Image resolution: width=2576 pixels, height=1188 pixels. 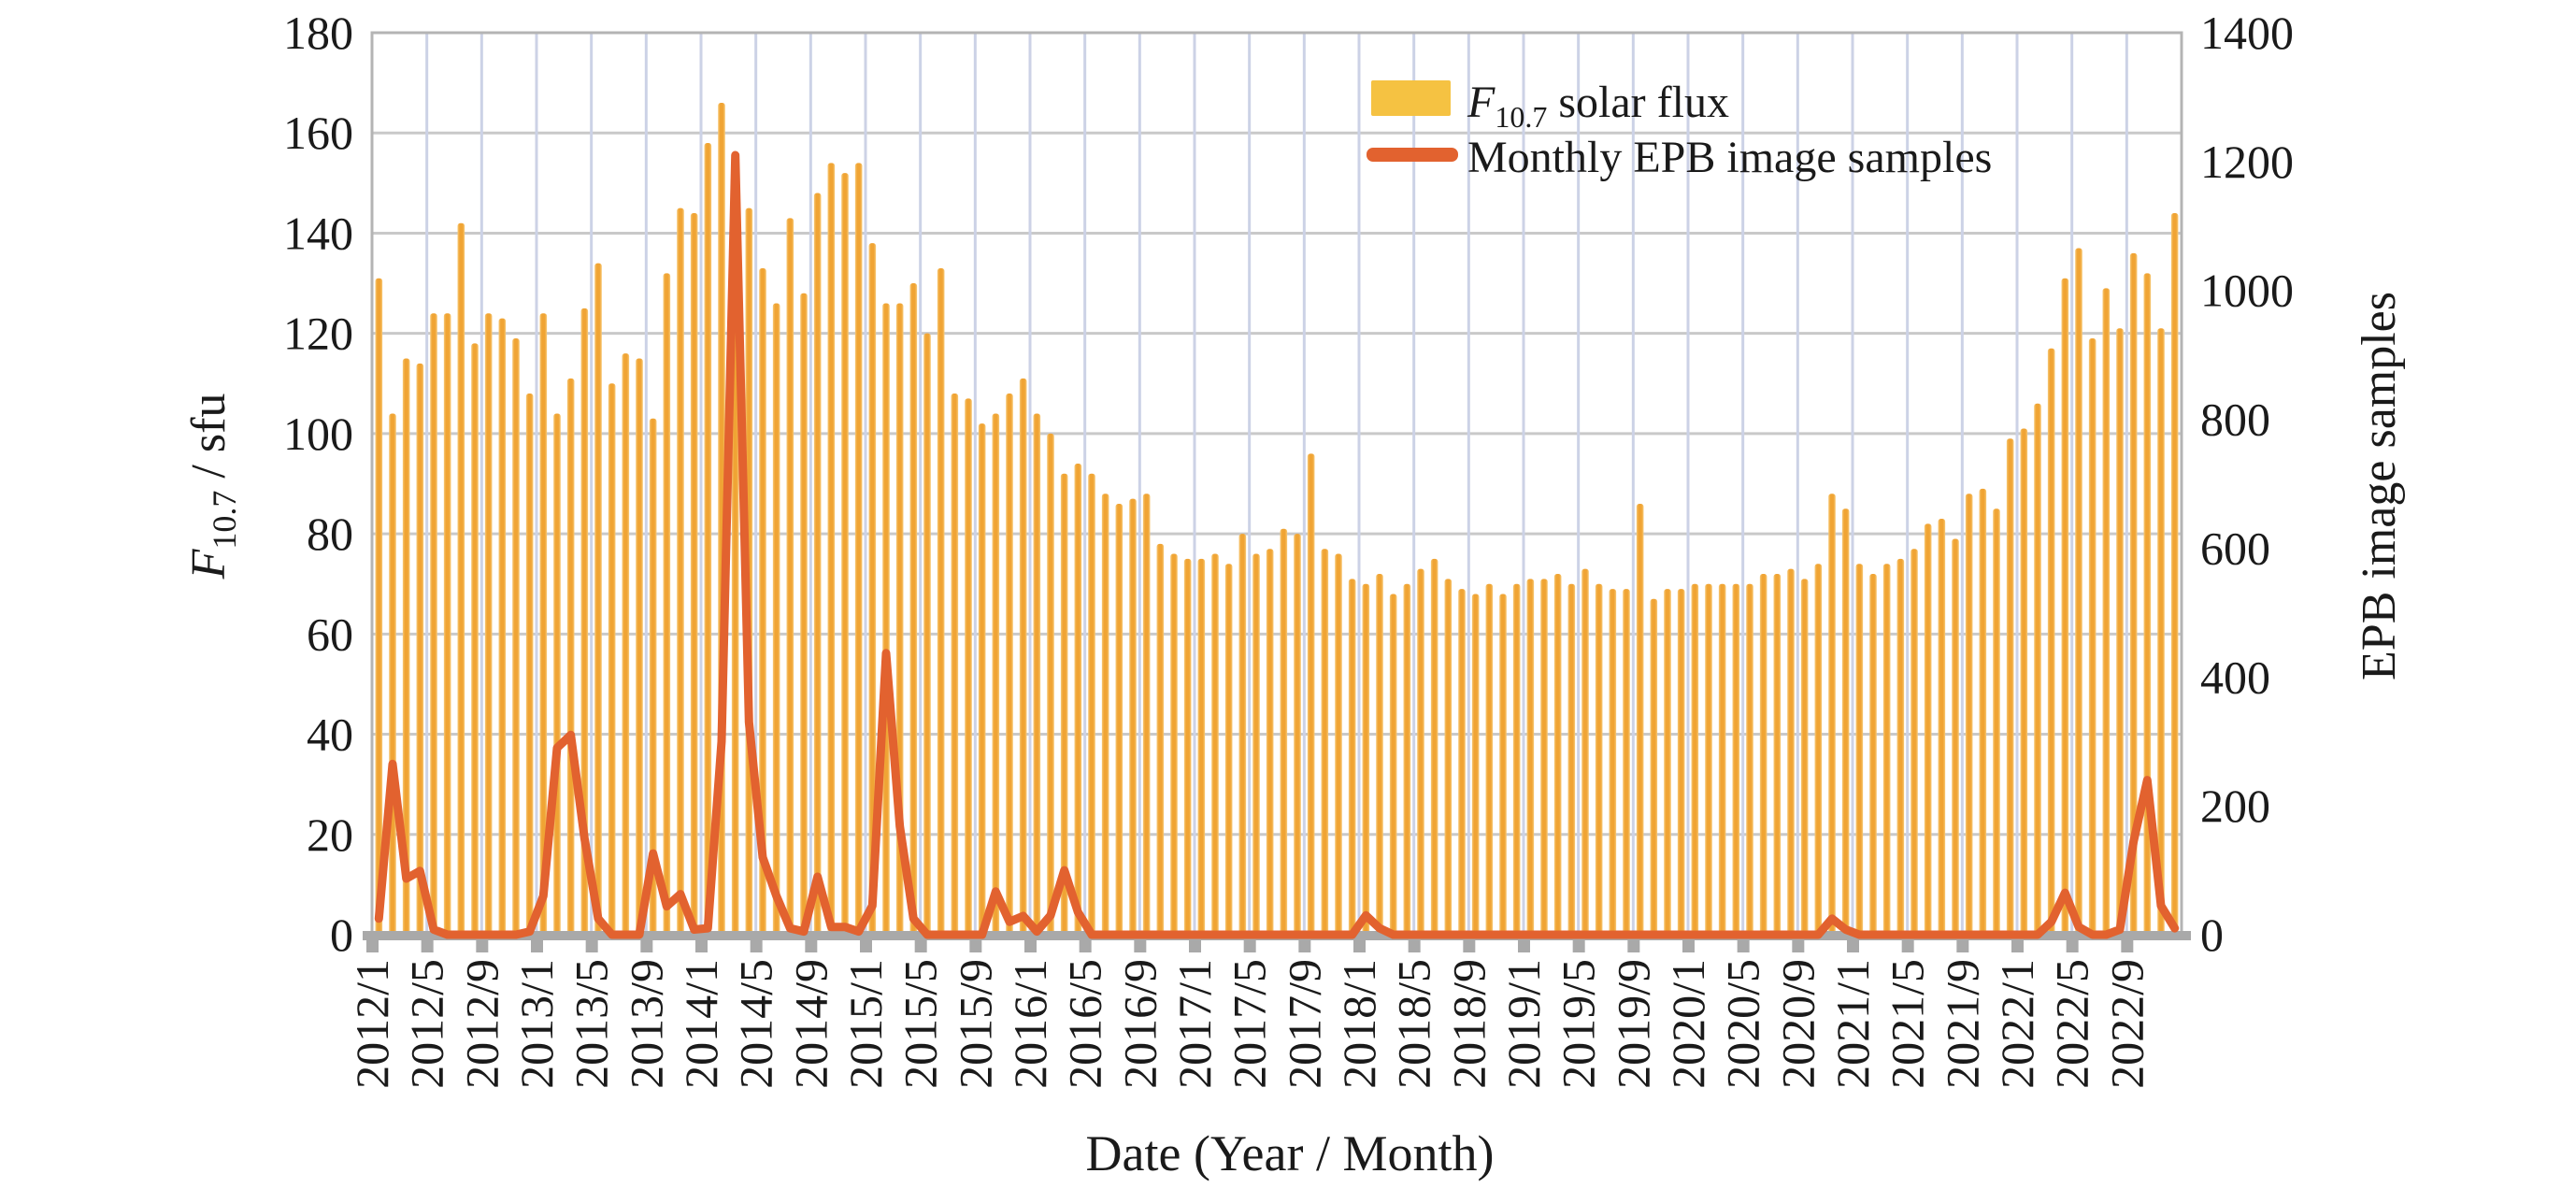 What do you see at coordinates (1908, 1024) in the screenshot?
I see `x-tick-label: 2021/5` at bounding box center [1908, 1024].